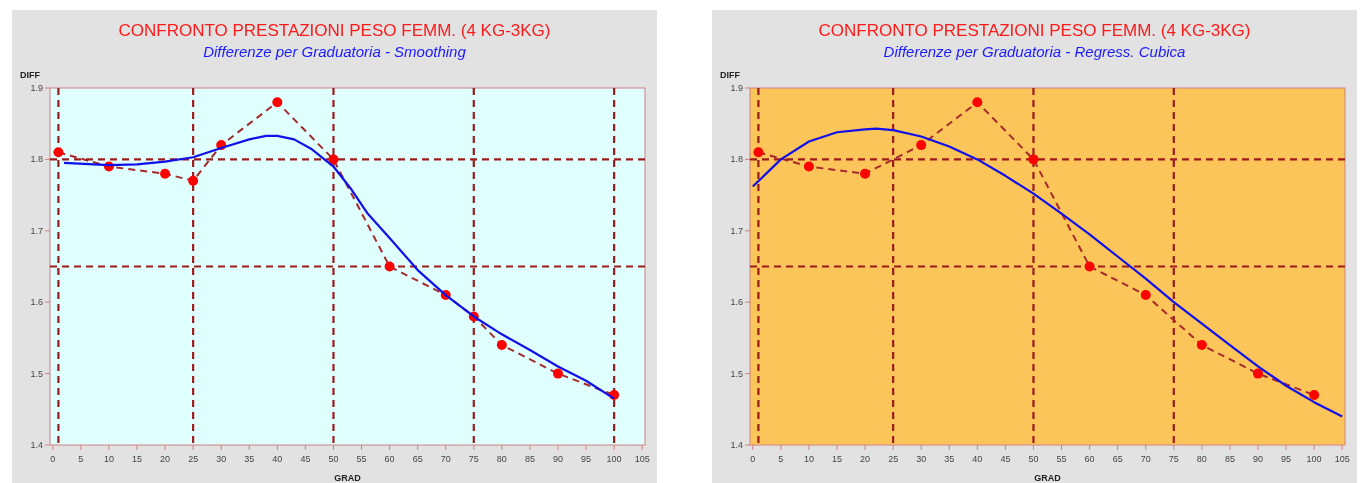 The width and height of the screenshot is (1368, 483). What do you see at coordinates (335, 51) in the screenshot?
I see `chart-subtitle: Differenze per Graduatoria - Smoothing` at bounding box center [335, 51].